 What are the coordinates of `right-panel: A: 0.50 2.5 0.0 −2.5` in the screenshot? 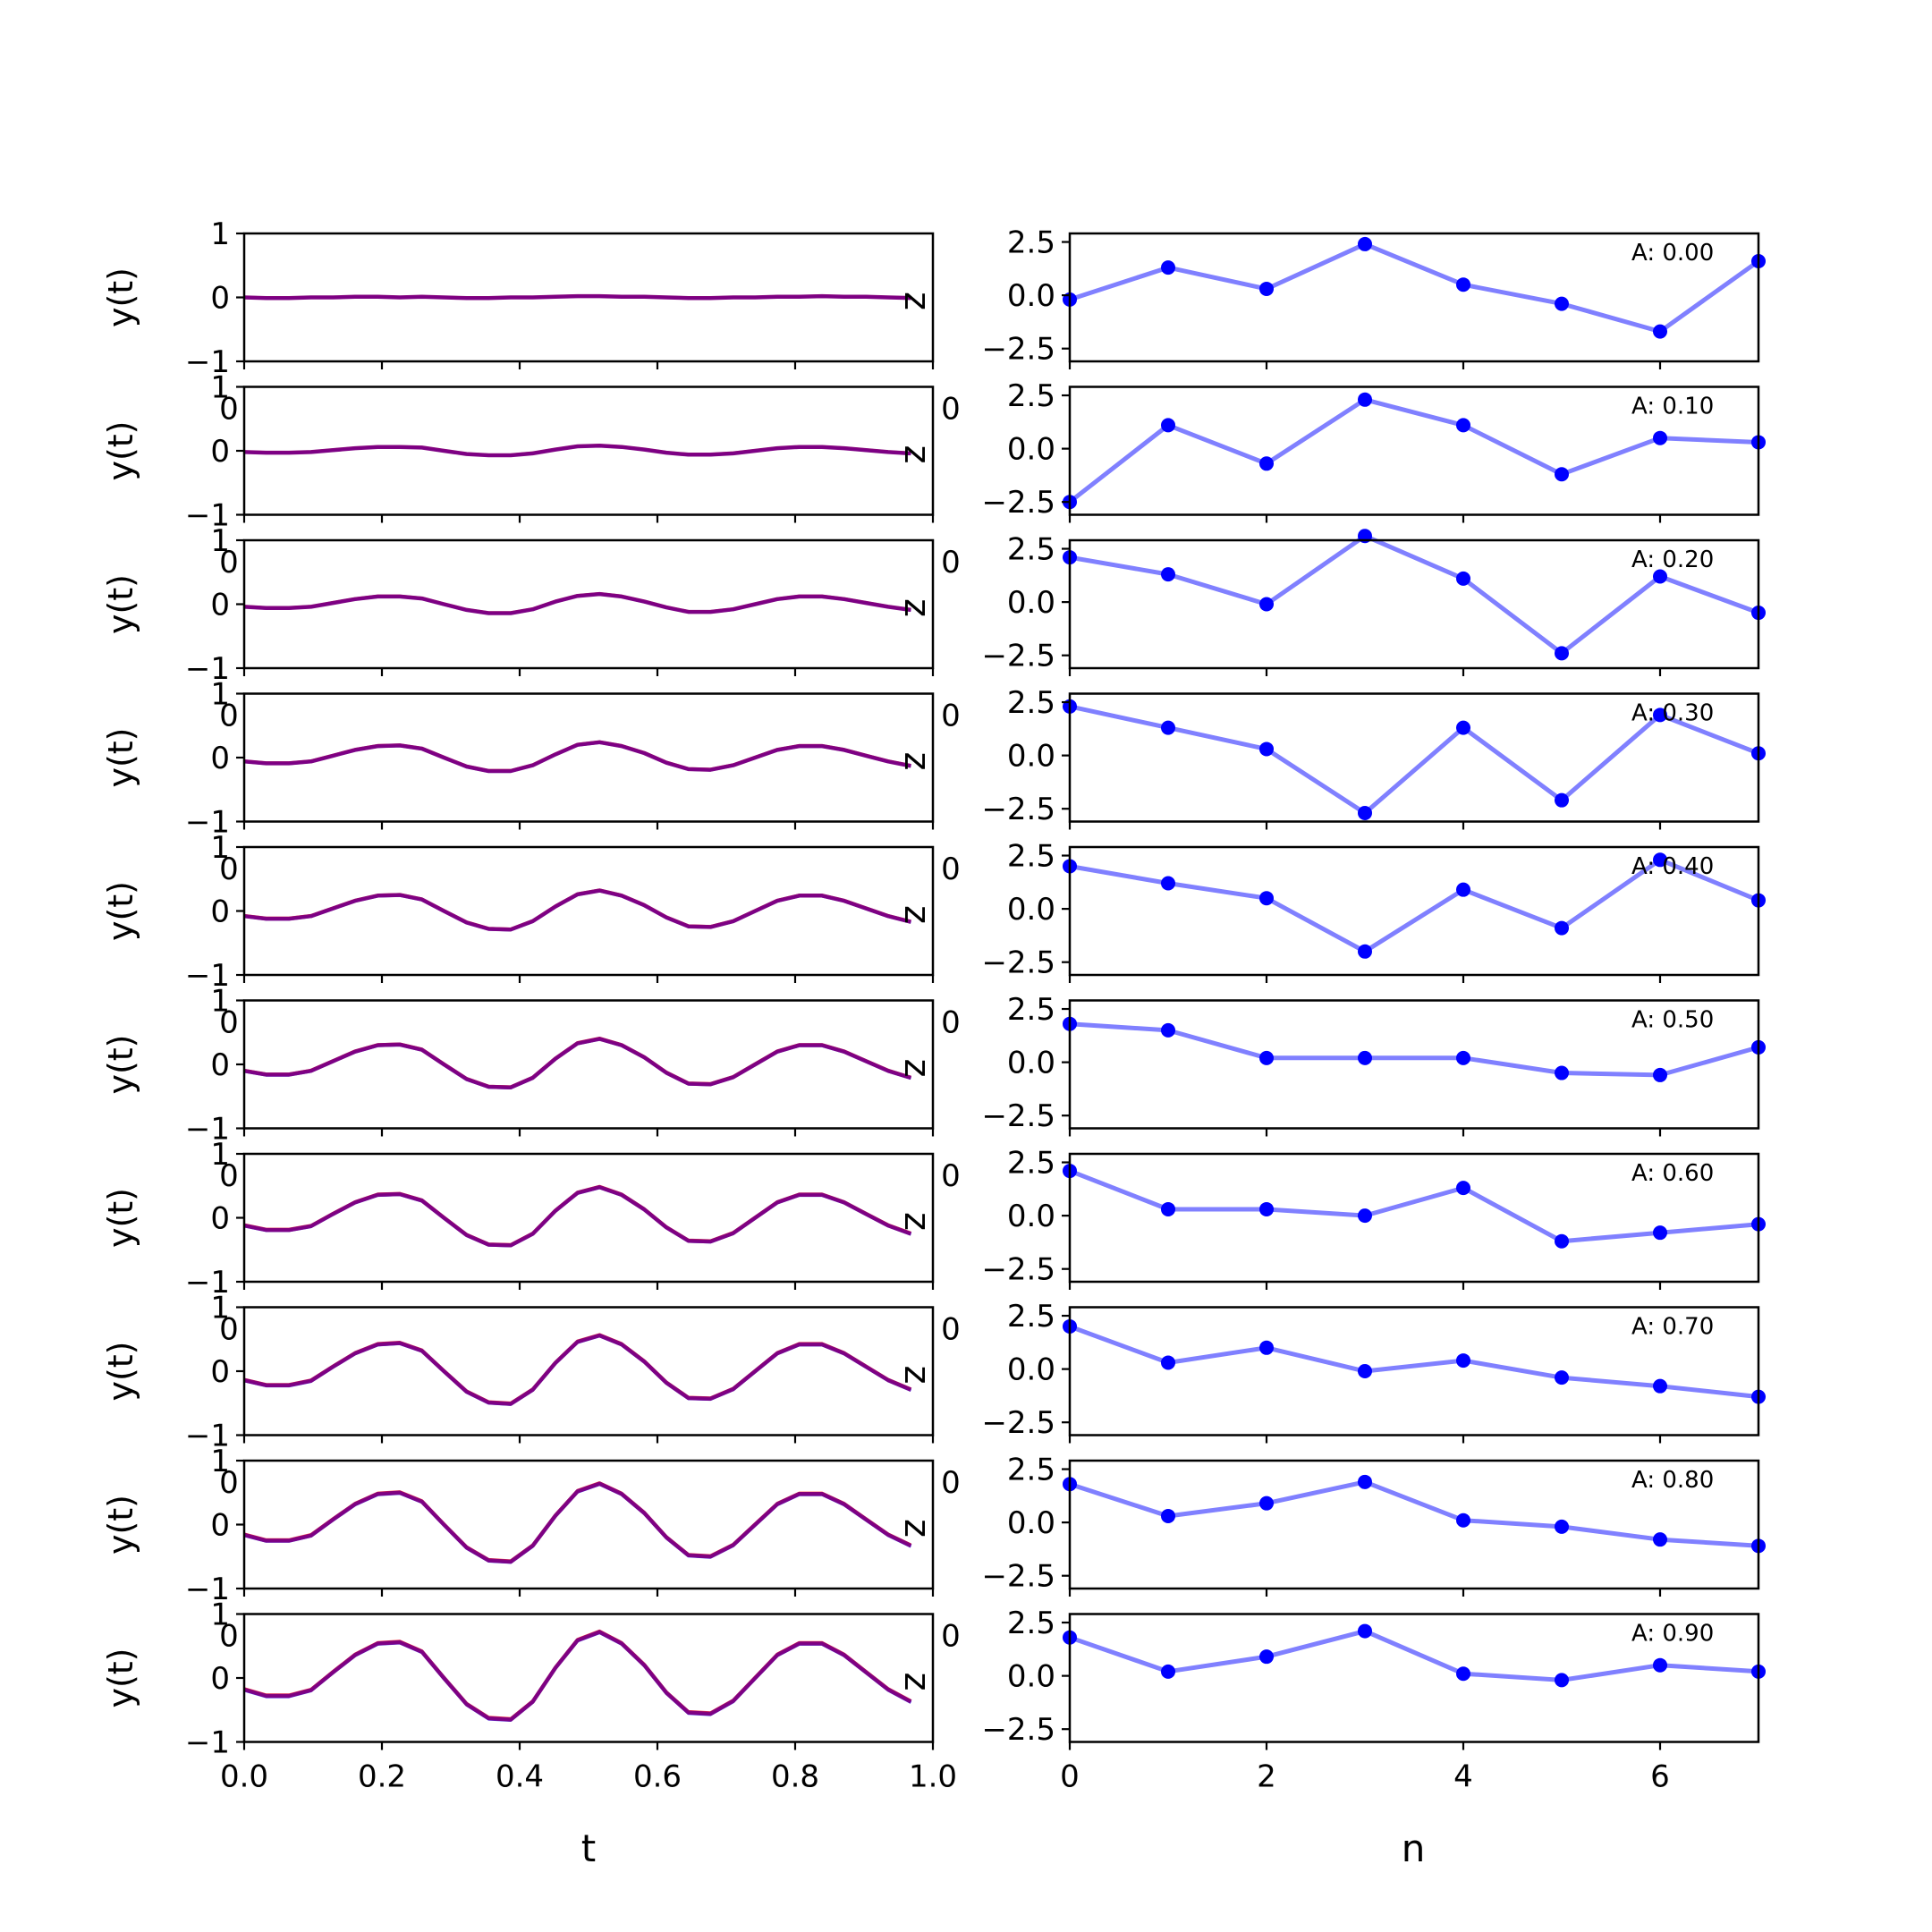 It's located at (1373, 1064).